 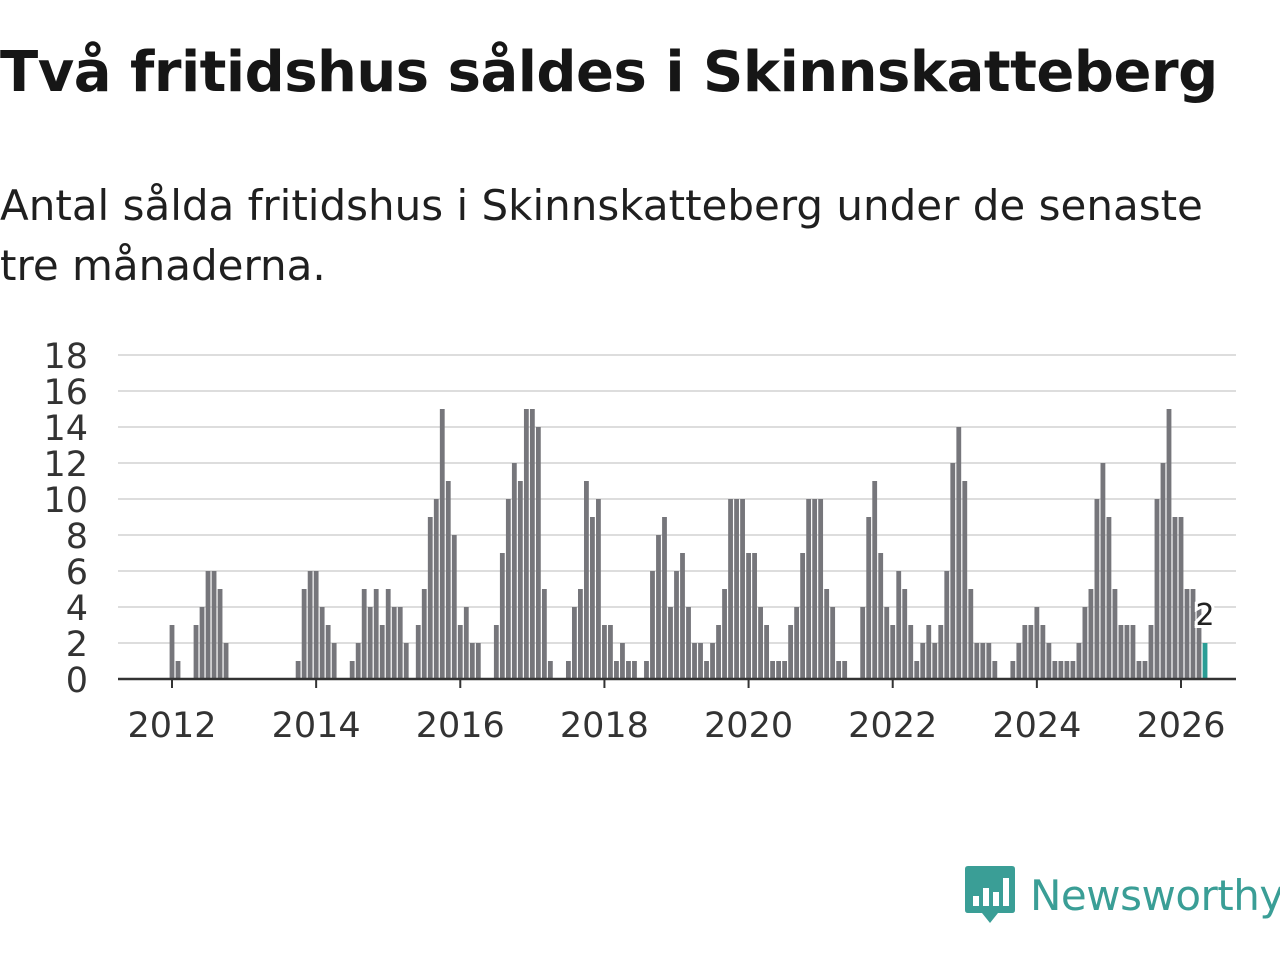 I want to click on y-tick-label: 8, so click(x=77, y=537).